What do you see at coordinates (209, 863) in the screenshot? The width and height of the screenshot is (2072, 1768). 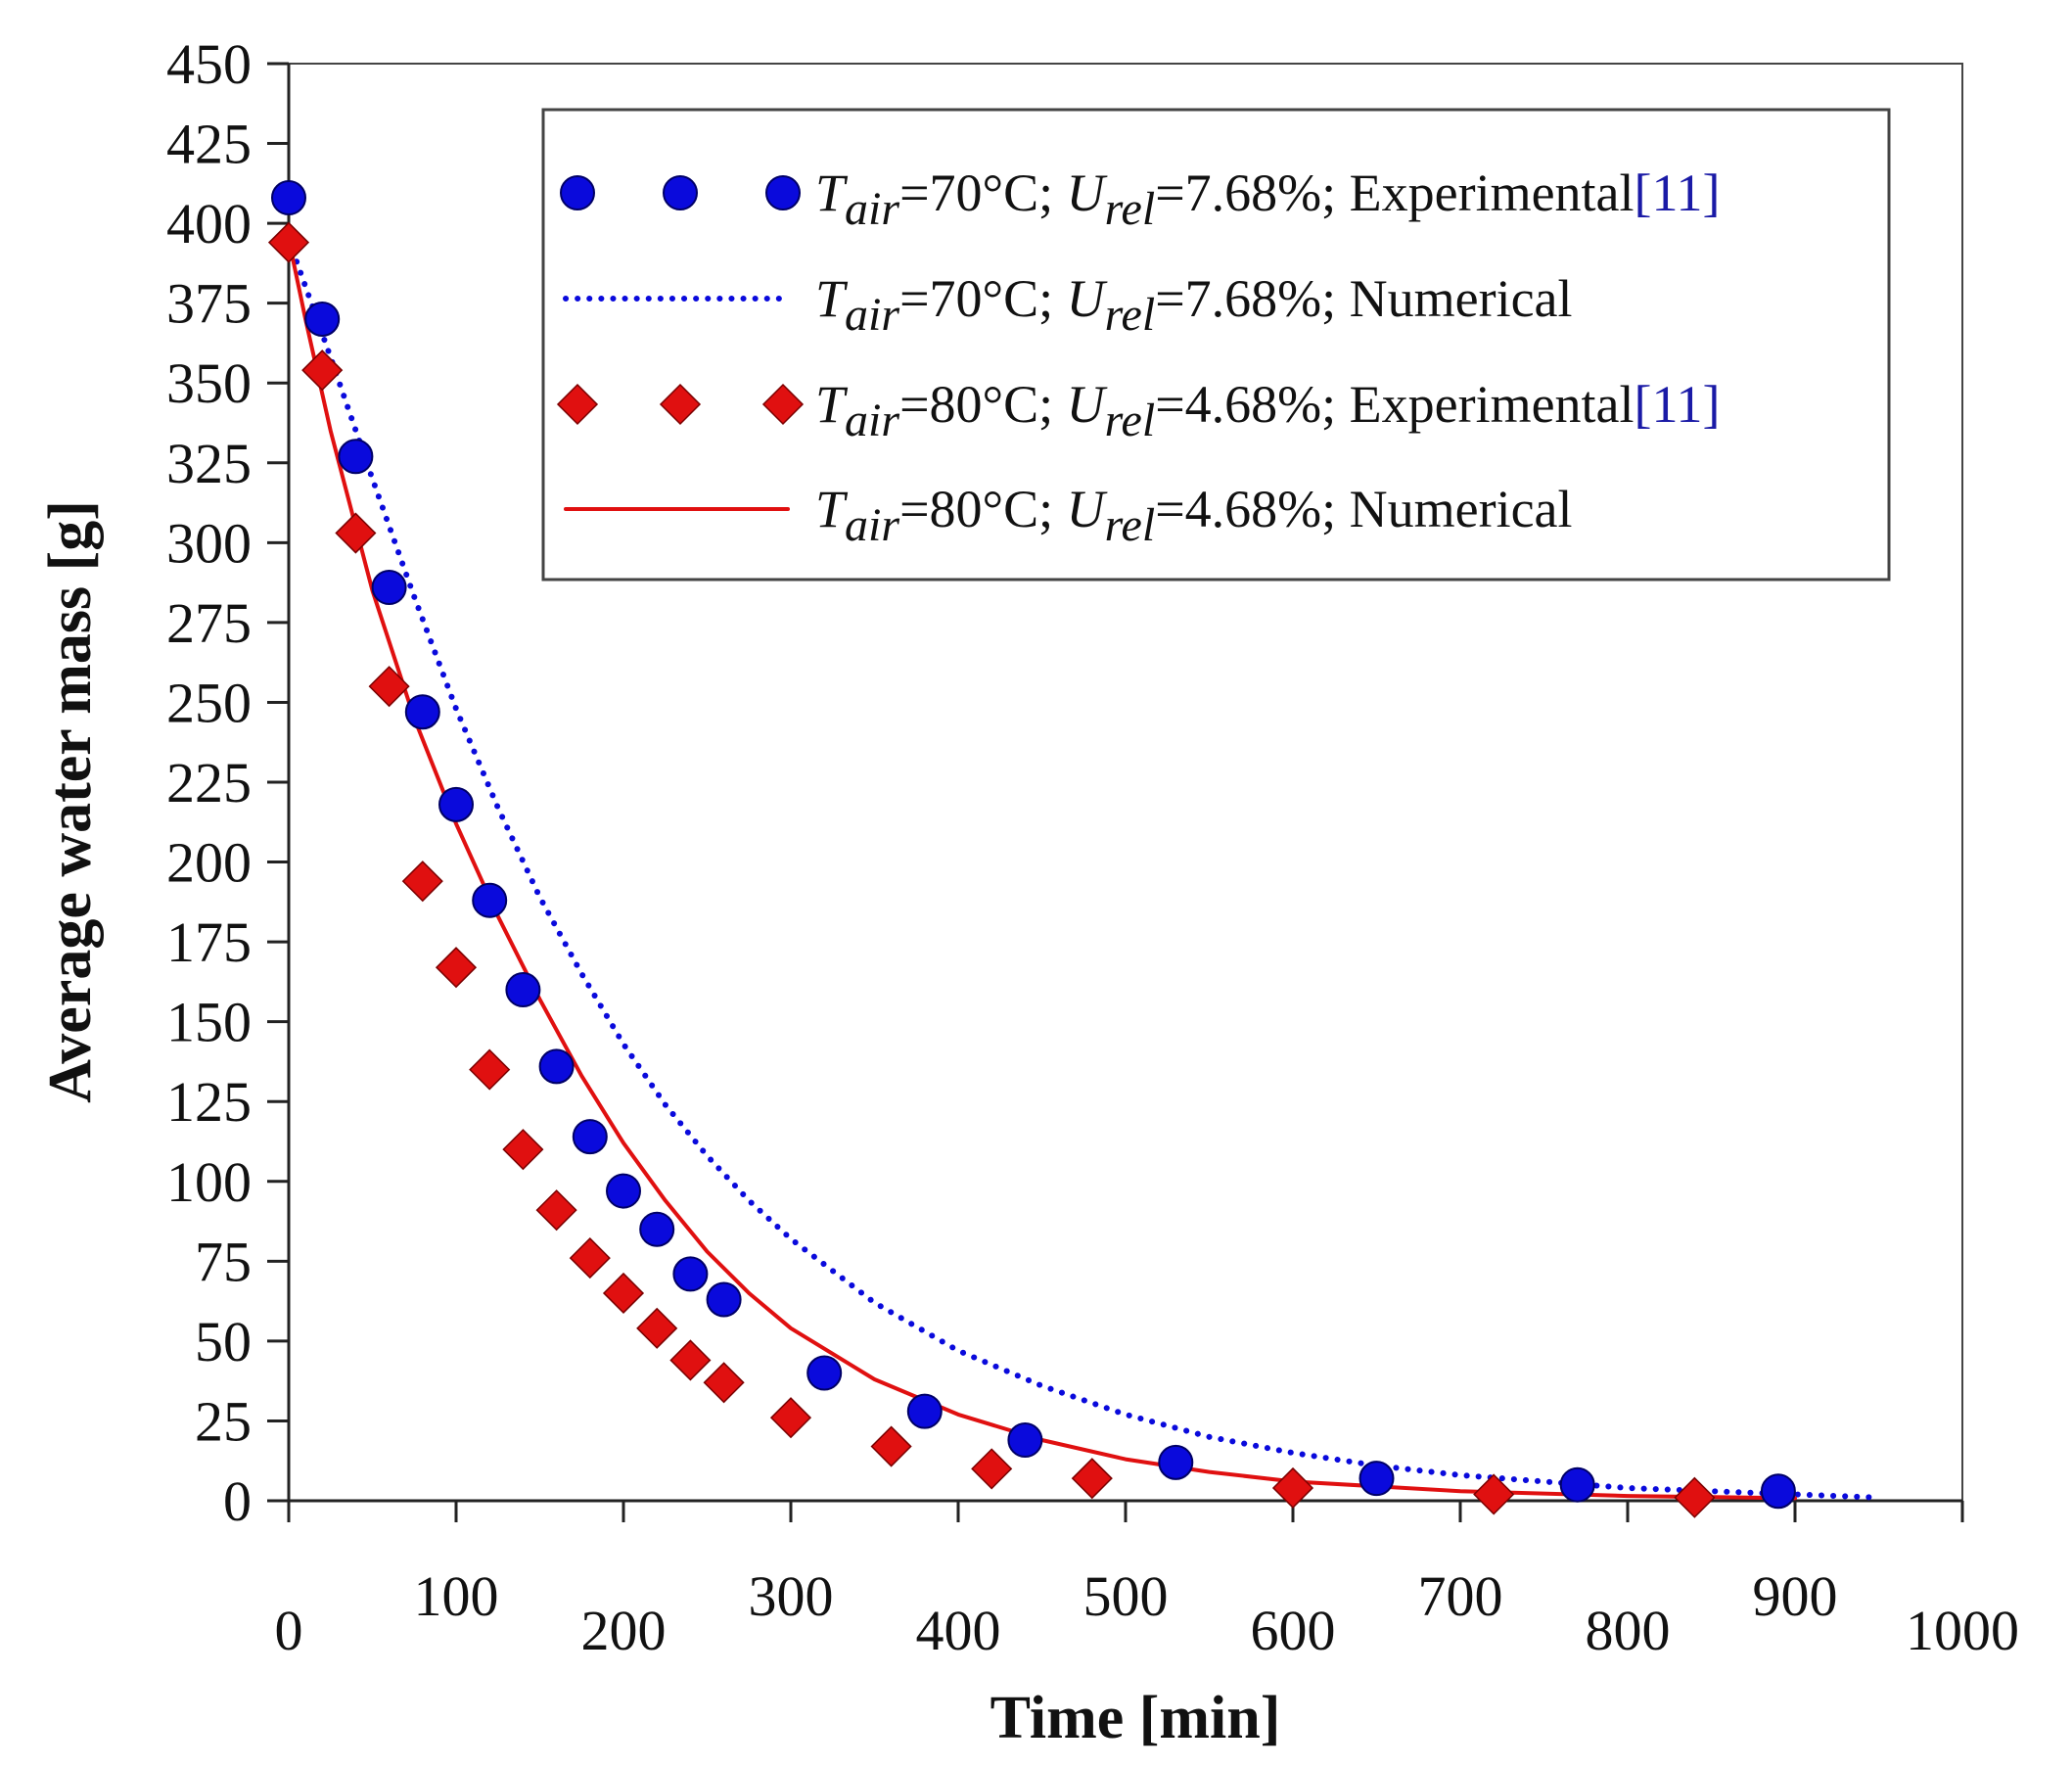 I see `y-tick-label: 200` at bounding box center [209, 863].